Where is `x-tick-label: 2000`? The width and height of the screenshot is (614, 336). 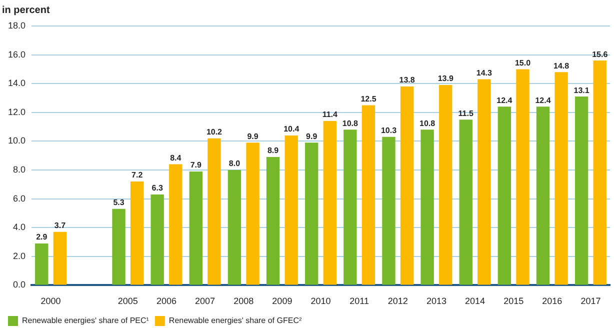 x-tick-label: 2000 is located at coordinates (50, 301).